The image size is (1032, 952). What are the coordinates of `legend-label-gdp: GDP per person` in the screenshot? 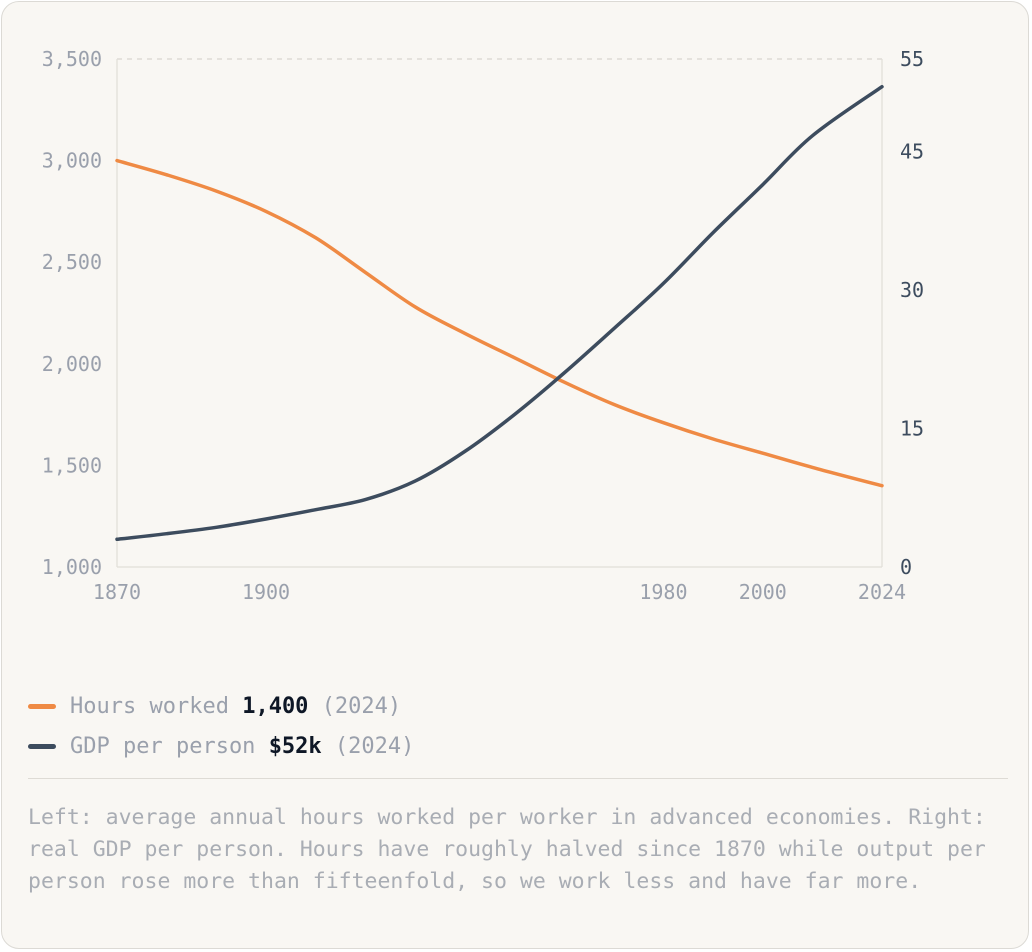 It's located at (163, 746).